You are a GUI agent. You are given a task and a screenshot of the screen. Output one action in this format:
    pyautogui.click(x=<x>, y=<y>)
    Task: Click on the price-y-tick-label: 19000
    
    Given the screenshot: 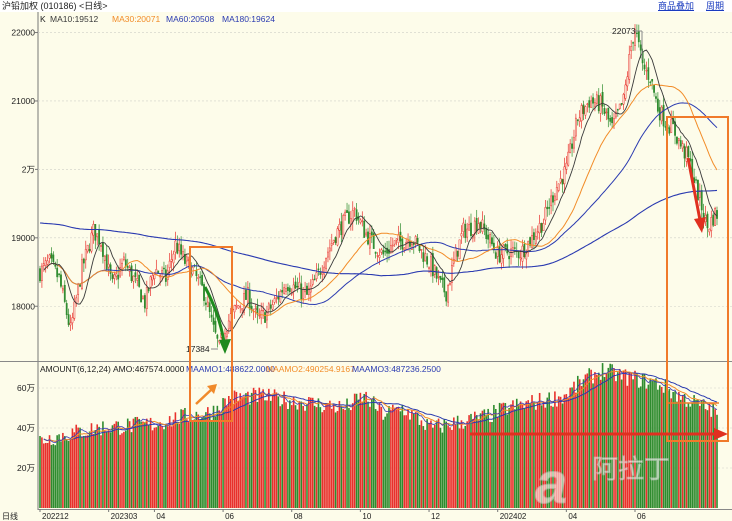 What is the action you would take?
    pyautogui.click(x=23, y=238)
    